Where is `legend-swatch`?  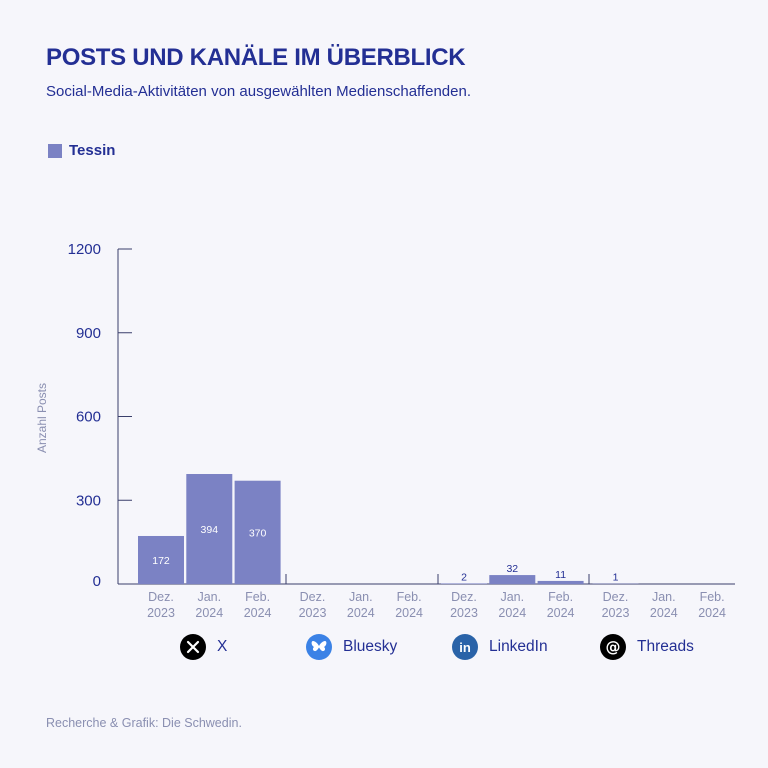
legend-swatch is located at coordinates (55, 150).